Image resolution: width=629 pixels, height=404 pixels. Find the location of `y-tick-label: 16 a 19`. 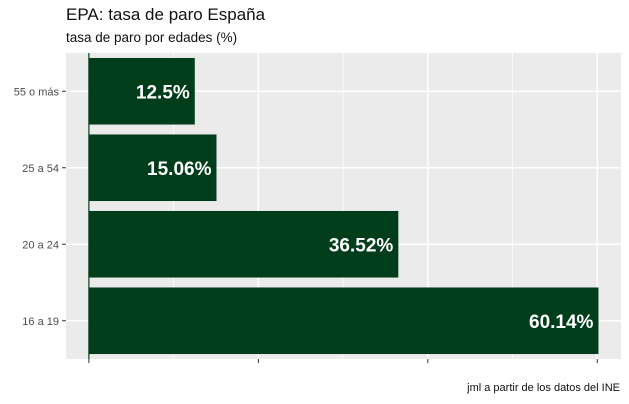

y-tick-label: 16 a 19 is located at coordinates (40, 322).